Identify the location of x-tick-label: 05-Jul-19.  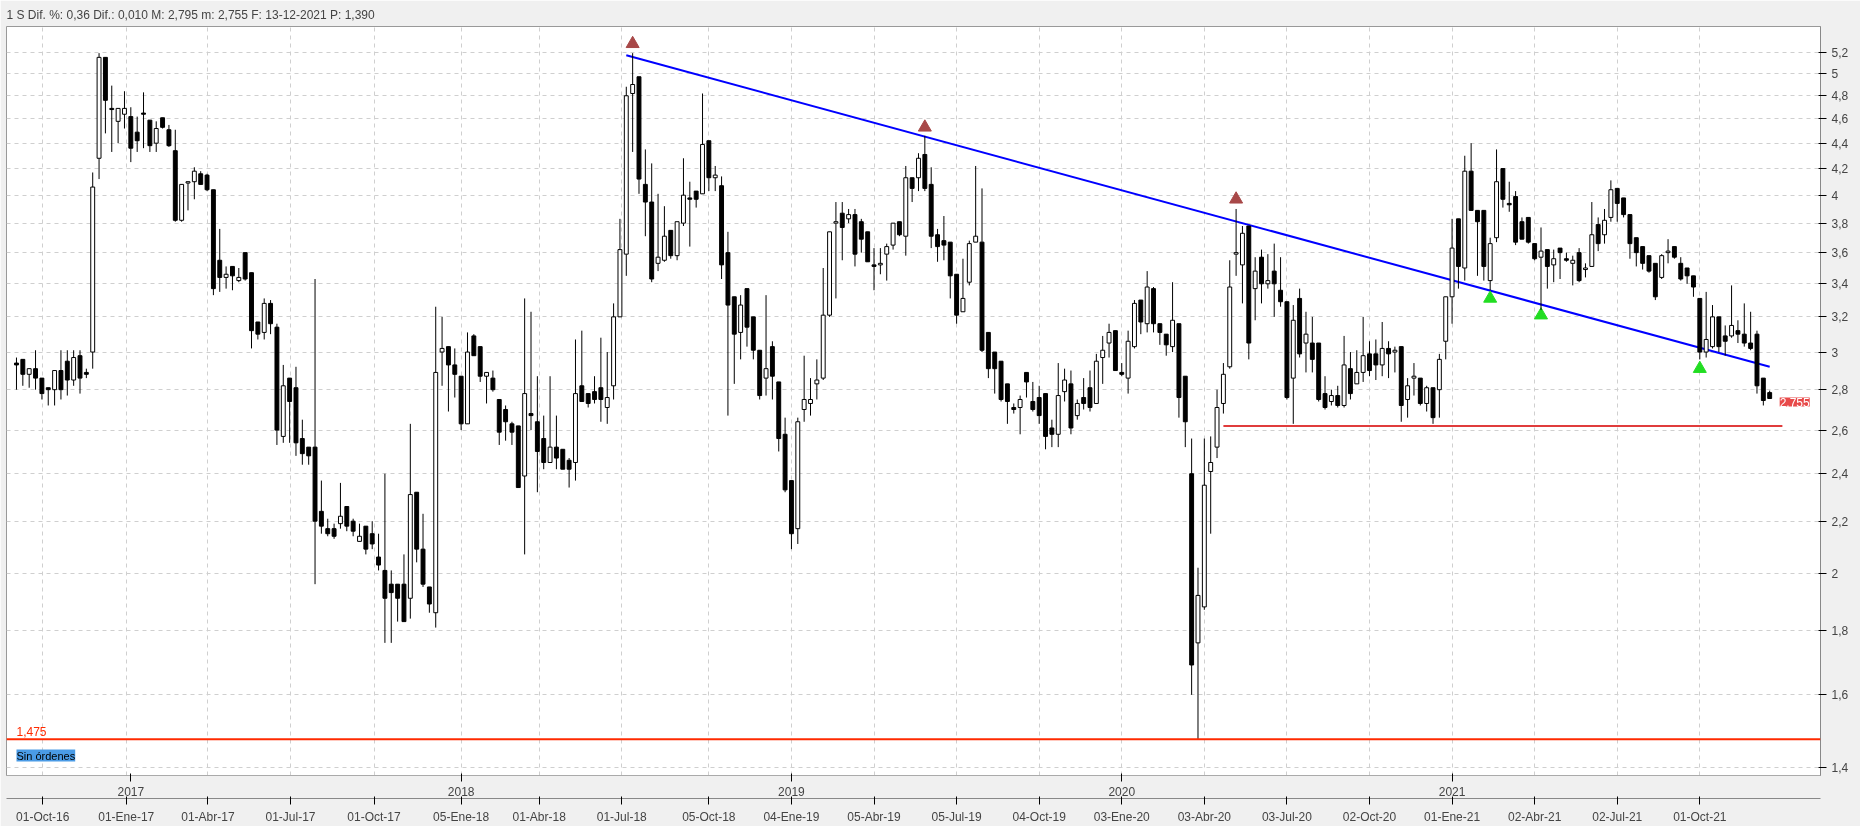
(956, 816).